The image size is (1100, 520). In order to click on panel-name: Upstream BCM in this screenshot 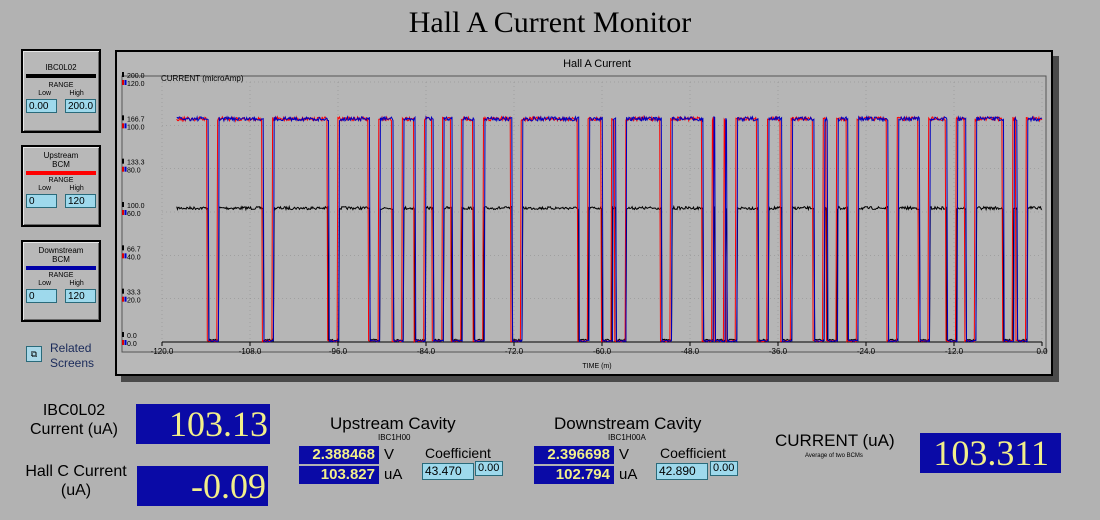, I will do `click(61, 160)`.